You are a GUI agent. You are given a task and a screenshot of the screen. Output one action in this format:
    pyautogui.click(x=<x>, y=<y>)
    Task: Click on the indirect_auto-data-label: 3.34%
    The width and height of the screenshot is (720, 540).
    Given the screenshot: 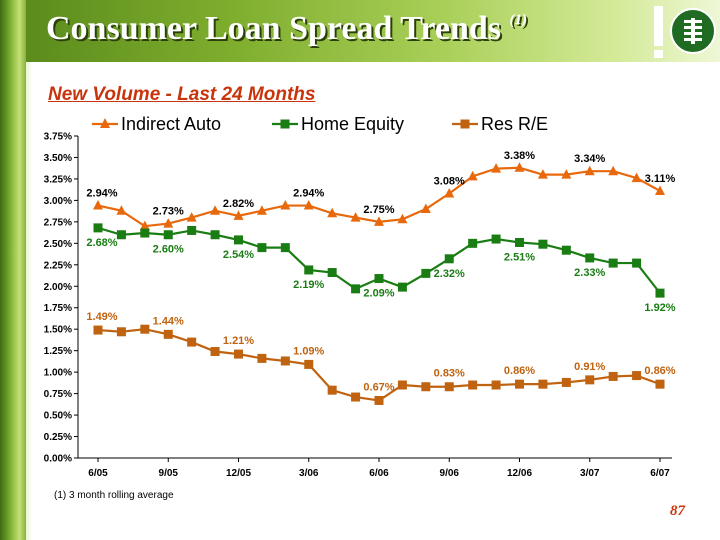 What is the action you would take?
    pyautogui.click(x=589, y=159)
    